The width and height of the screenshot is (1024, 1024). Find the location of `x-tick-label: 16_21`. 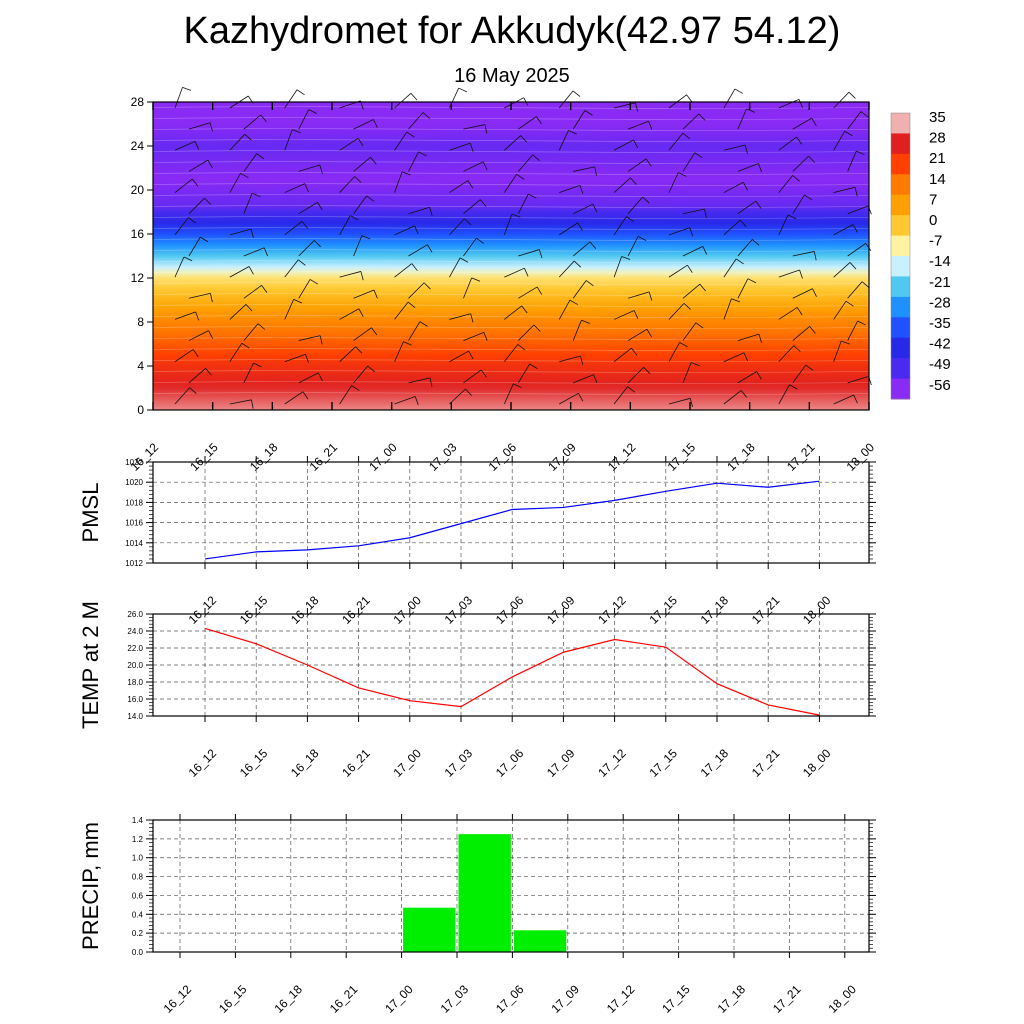

x-tick-label: 16_21 is located at coordinates (344, 999).